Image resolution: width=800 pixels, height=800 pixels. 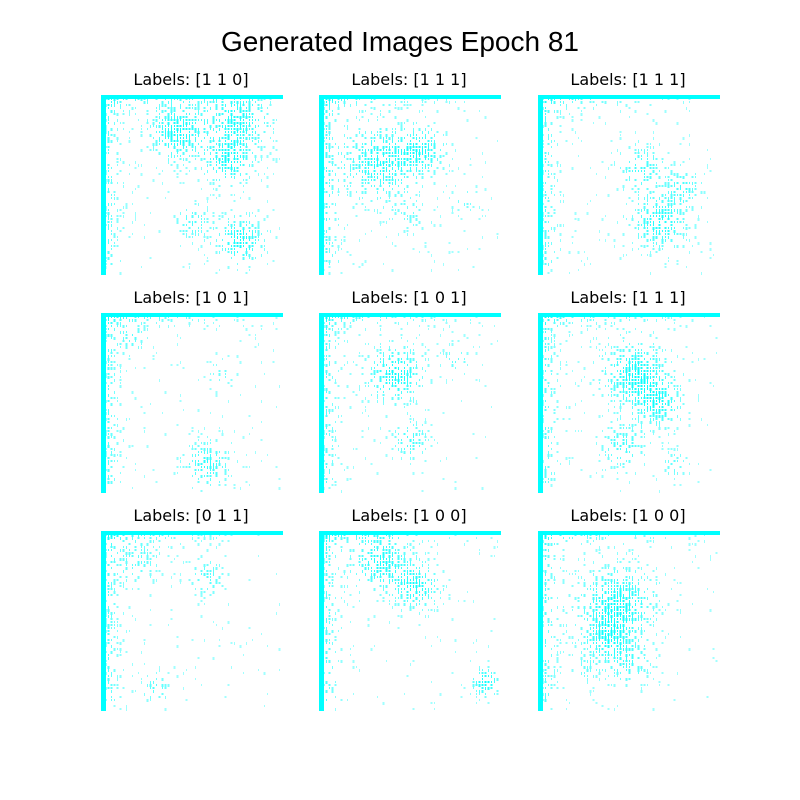 What do you see at coordinates (191, 79) in the screenshot?
I see `panel-title: Labels: [1 1 0]` at bounding box center [191, 79].